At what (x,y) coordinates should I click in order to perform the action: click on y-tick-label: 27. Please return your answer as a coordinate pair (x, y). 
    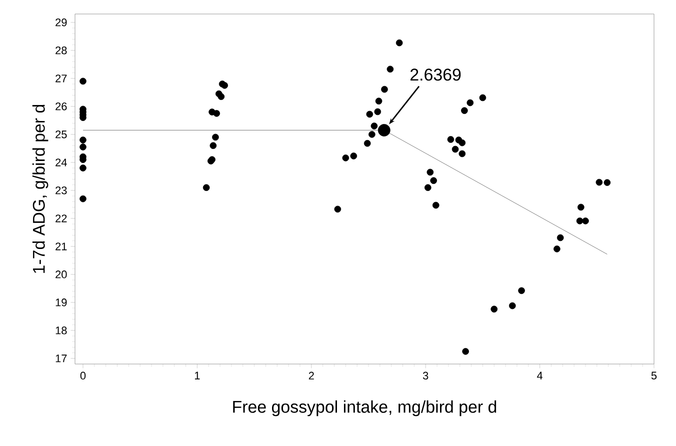
    Looking at the image, I should click on (61, 78).